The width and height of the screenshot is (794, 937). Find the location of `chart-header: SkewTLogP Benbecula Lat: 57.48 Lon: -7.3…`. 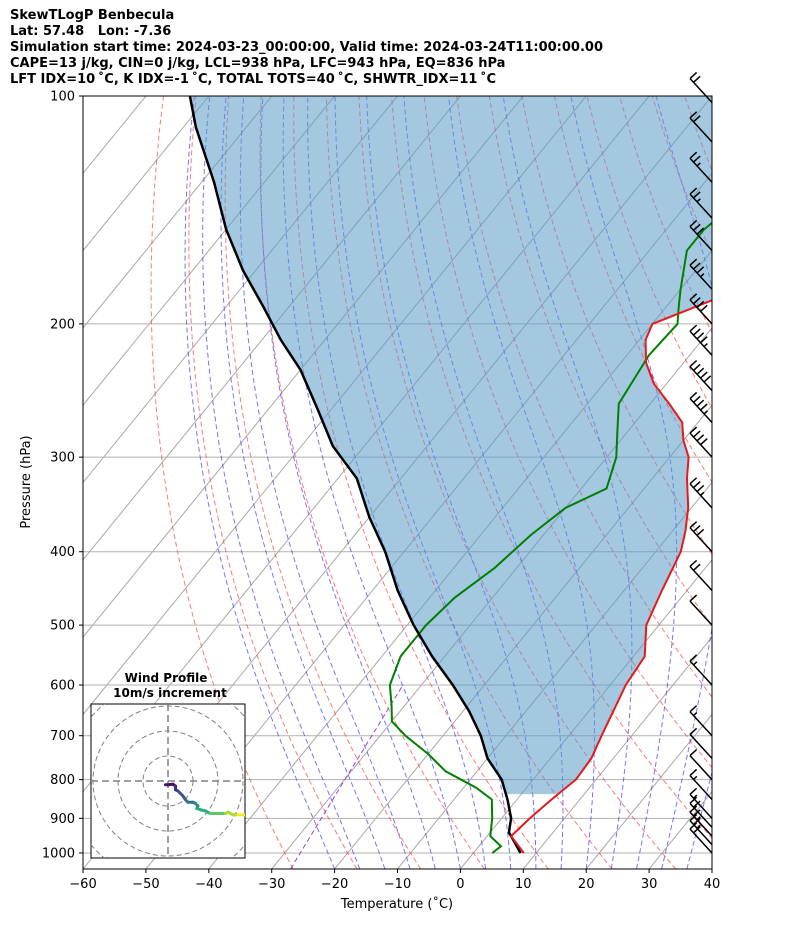

chart-header: SkewTLogP Benbecula Lat: 57.48 Lon: -7.3… is located at coordinates (306, 48).